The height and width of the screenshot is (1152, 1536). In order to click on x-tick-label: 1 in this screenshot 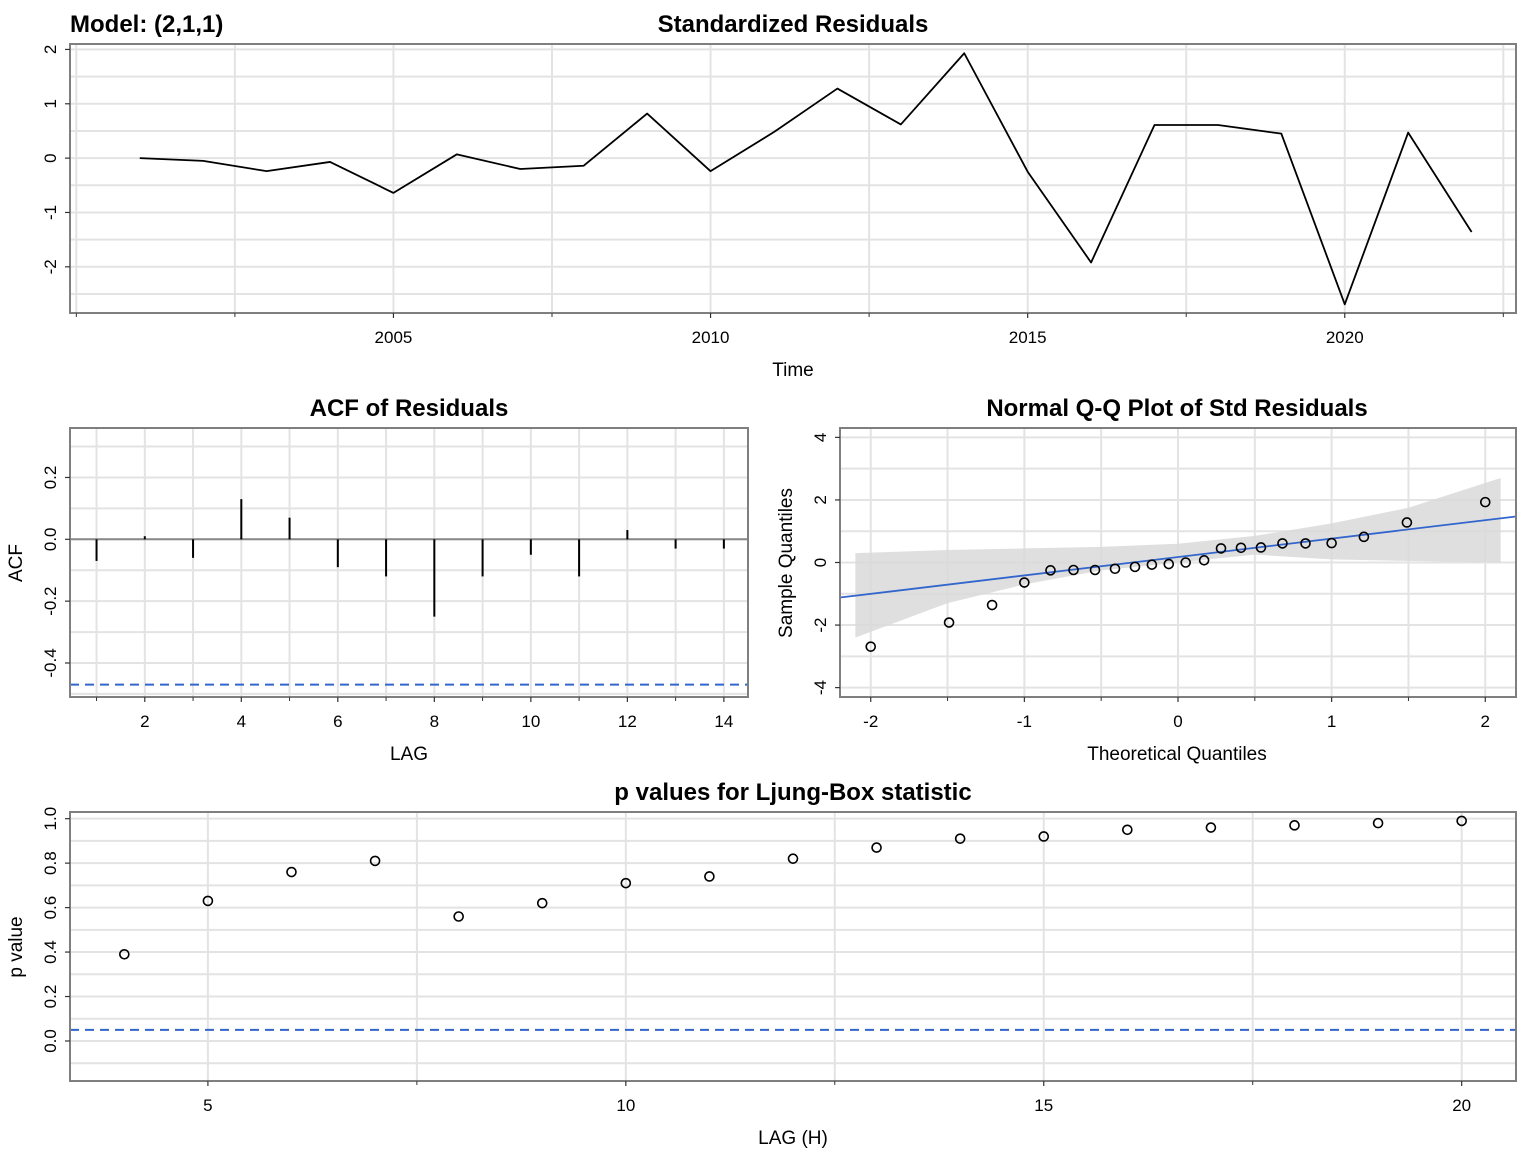, I will do `click(1331, 721)`.